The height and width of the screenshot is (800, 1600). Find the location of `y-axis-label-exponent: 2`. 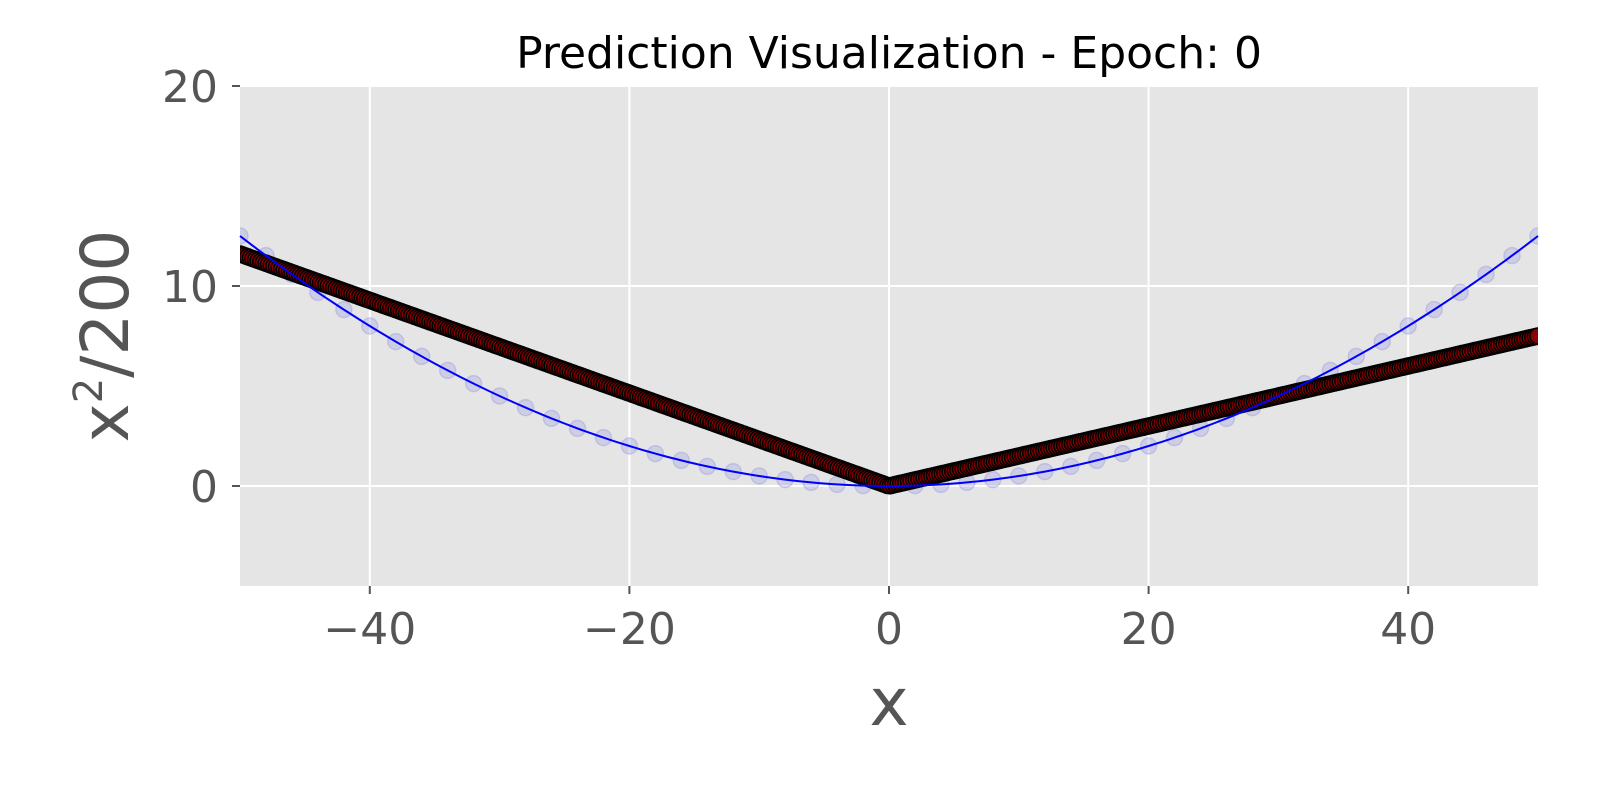

y-axis-label-exponent: 2 is located at coordinates (89, 390).